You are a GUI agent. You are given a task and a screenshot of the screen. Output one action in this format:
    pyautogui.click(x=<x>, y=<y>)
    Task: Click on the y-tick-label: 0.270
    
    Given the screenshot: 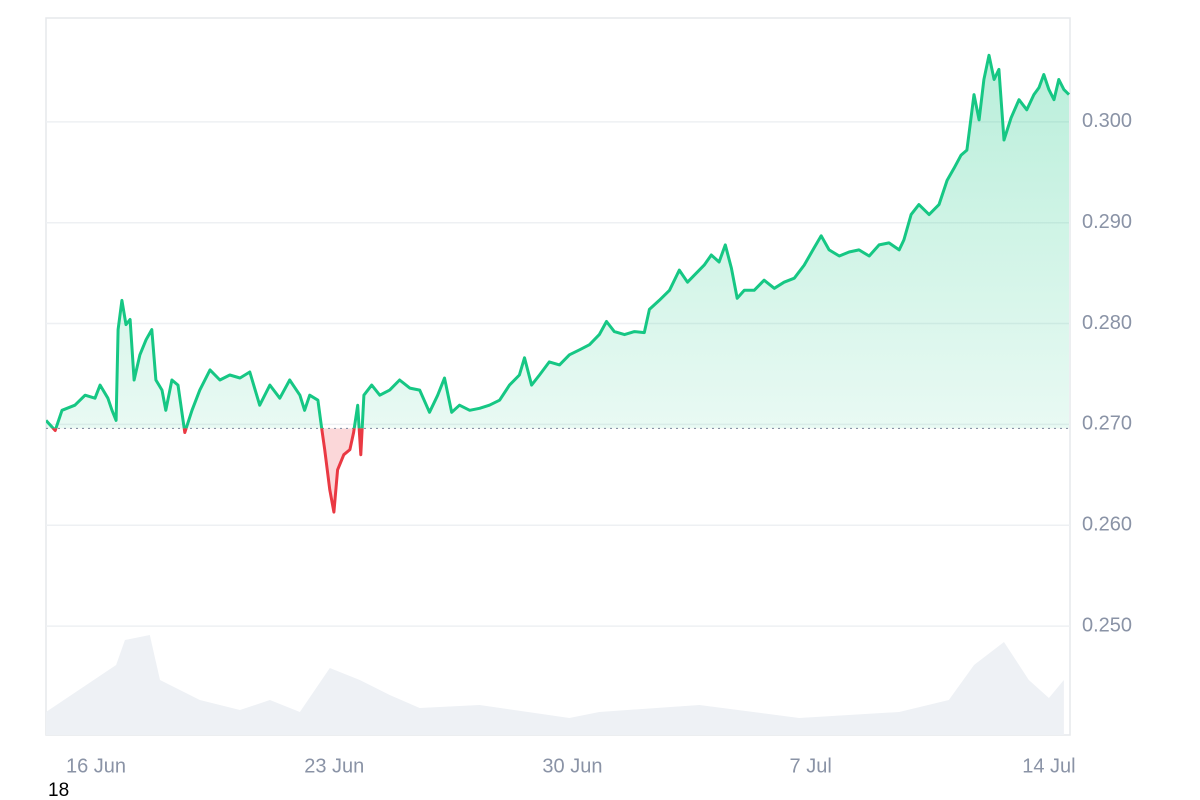 What is the action you would take?
    pyautogui.click(x=1107, y=424)
    